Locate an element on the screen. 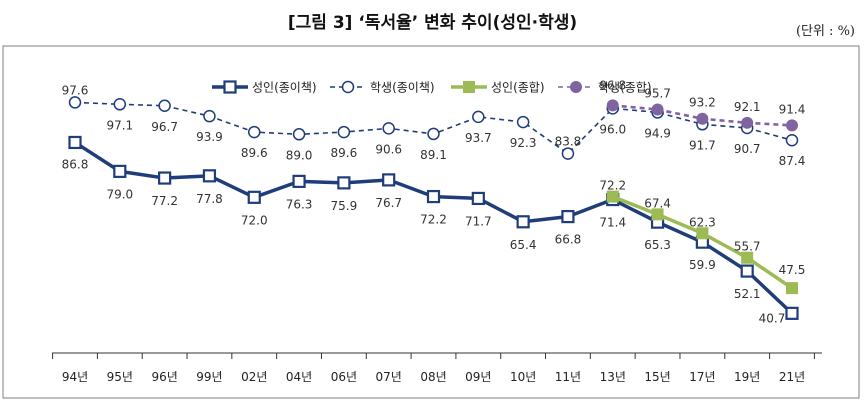  legend-label: 성인(종이책) is located at coordinates (284, 87).